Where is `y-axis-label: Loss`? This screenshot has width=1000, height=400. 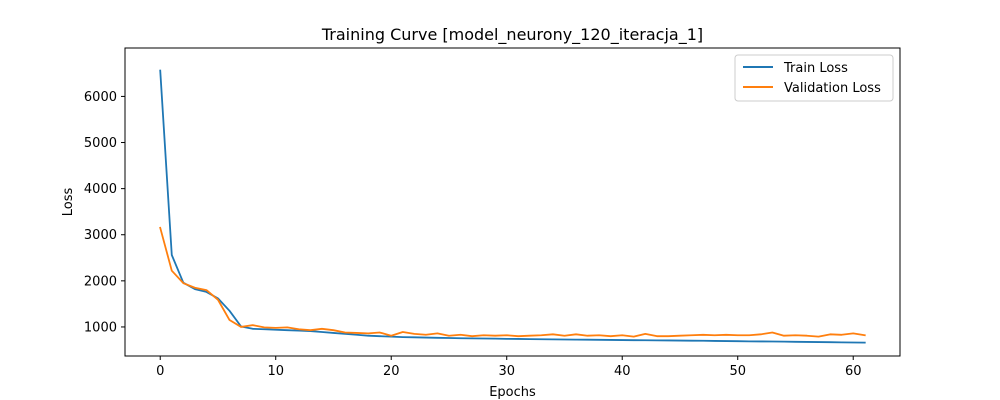 y-axis-label: Loss is located at coordinates (68, 202).